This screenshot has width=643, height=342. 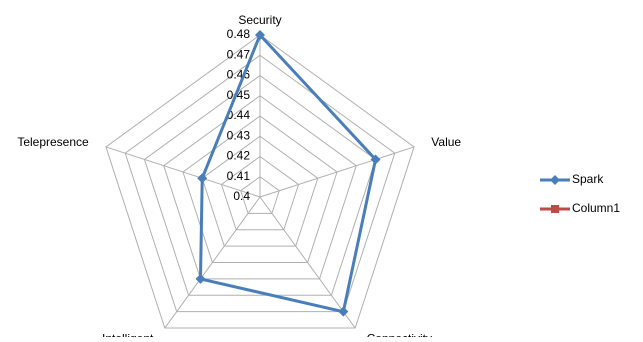 I want to click on r-tick-label: 0.47, so click(x=239, y=54).